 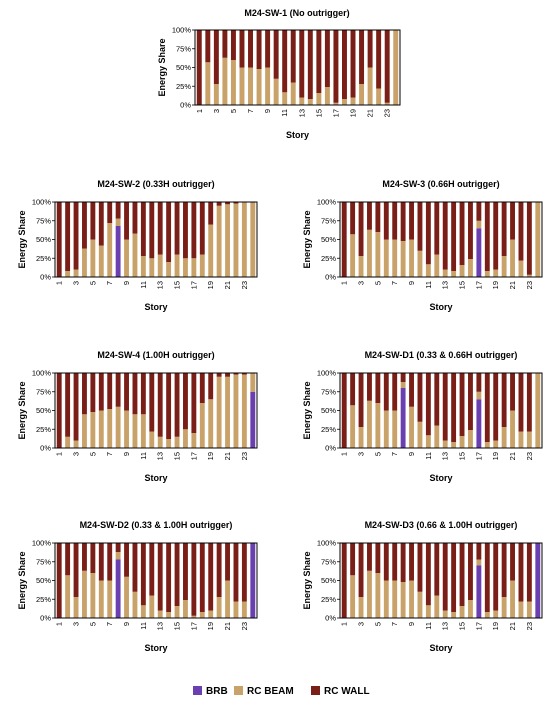 What do you see at coordinates (328, 258) in the screenshot?
I see `y-tick-label: 25%` at bounding box center [328, 258].